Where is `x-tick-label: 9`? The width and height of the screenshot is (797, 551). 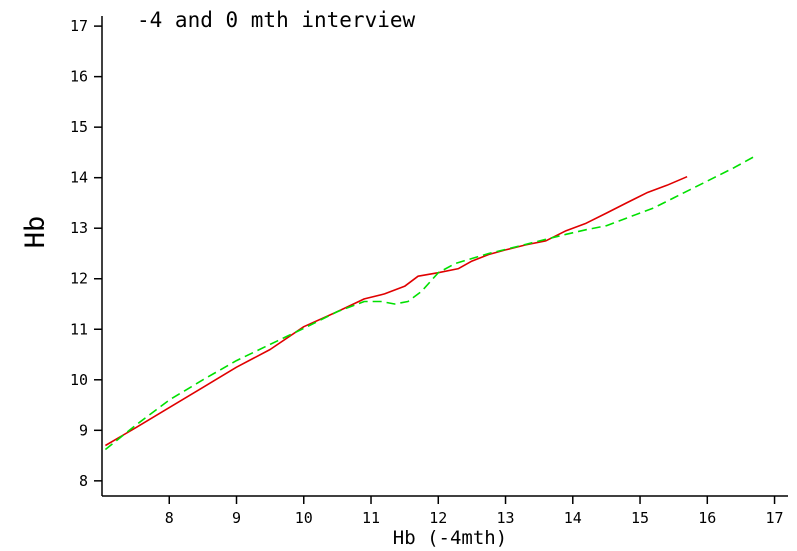 x-tick-label: 9 is located at coordinates (236, 518).